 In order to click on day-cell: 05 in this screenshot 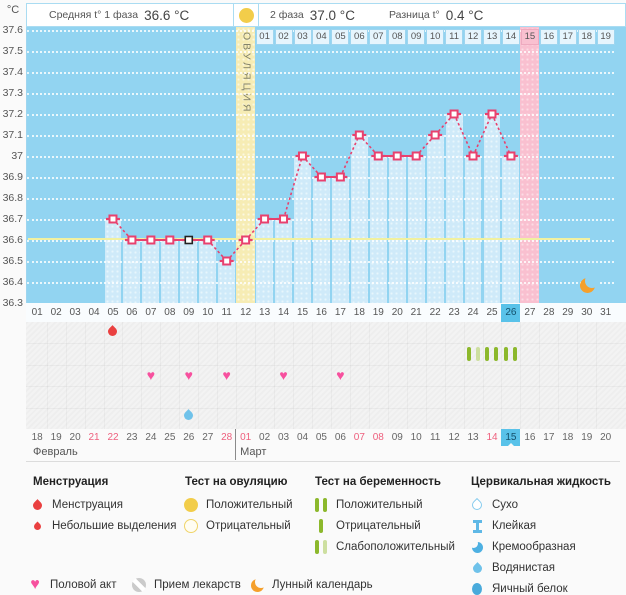, I will do `click(113, 312)`.